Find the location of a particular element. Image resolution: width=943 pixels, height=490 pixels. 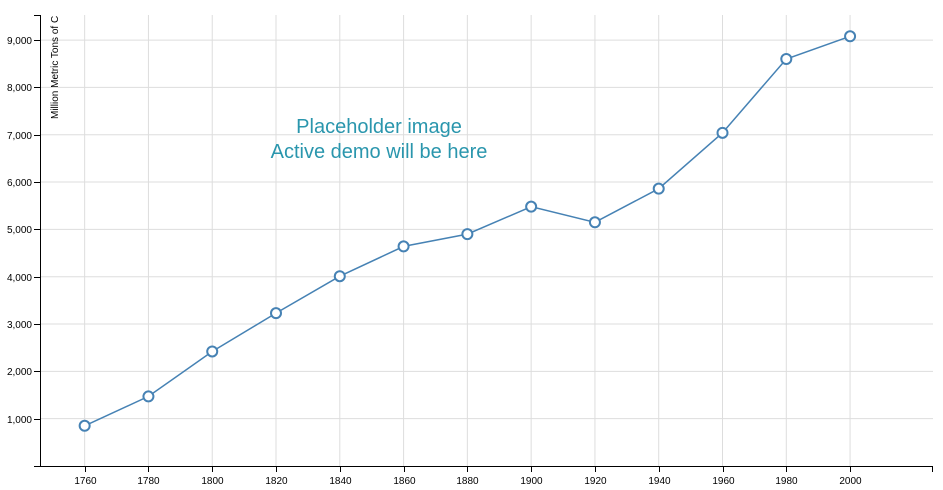

x-tick-label-1780: 1780 is located at coordinates (148, 481).